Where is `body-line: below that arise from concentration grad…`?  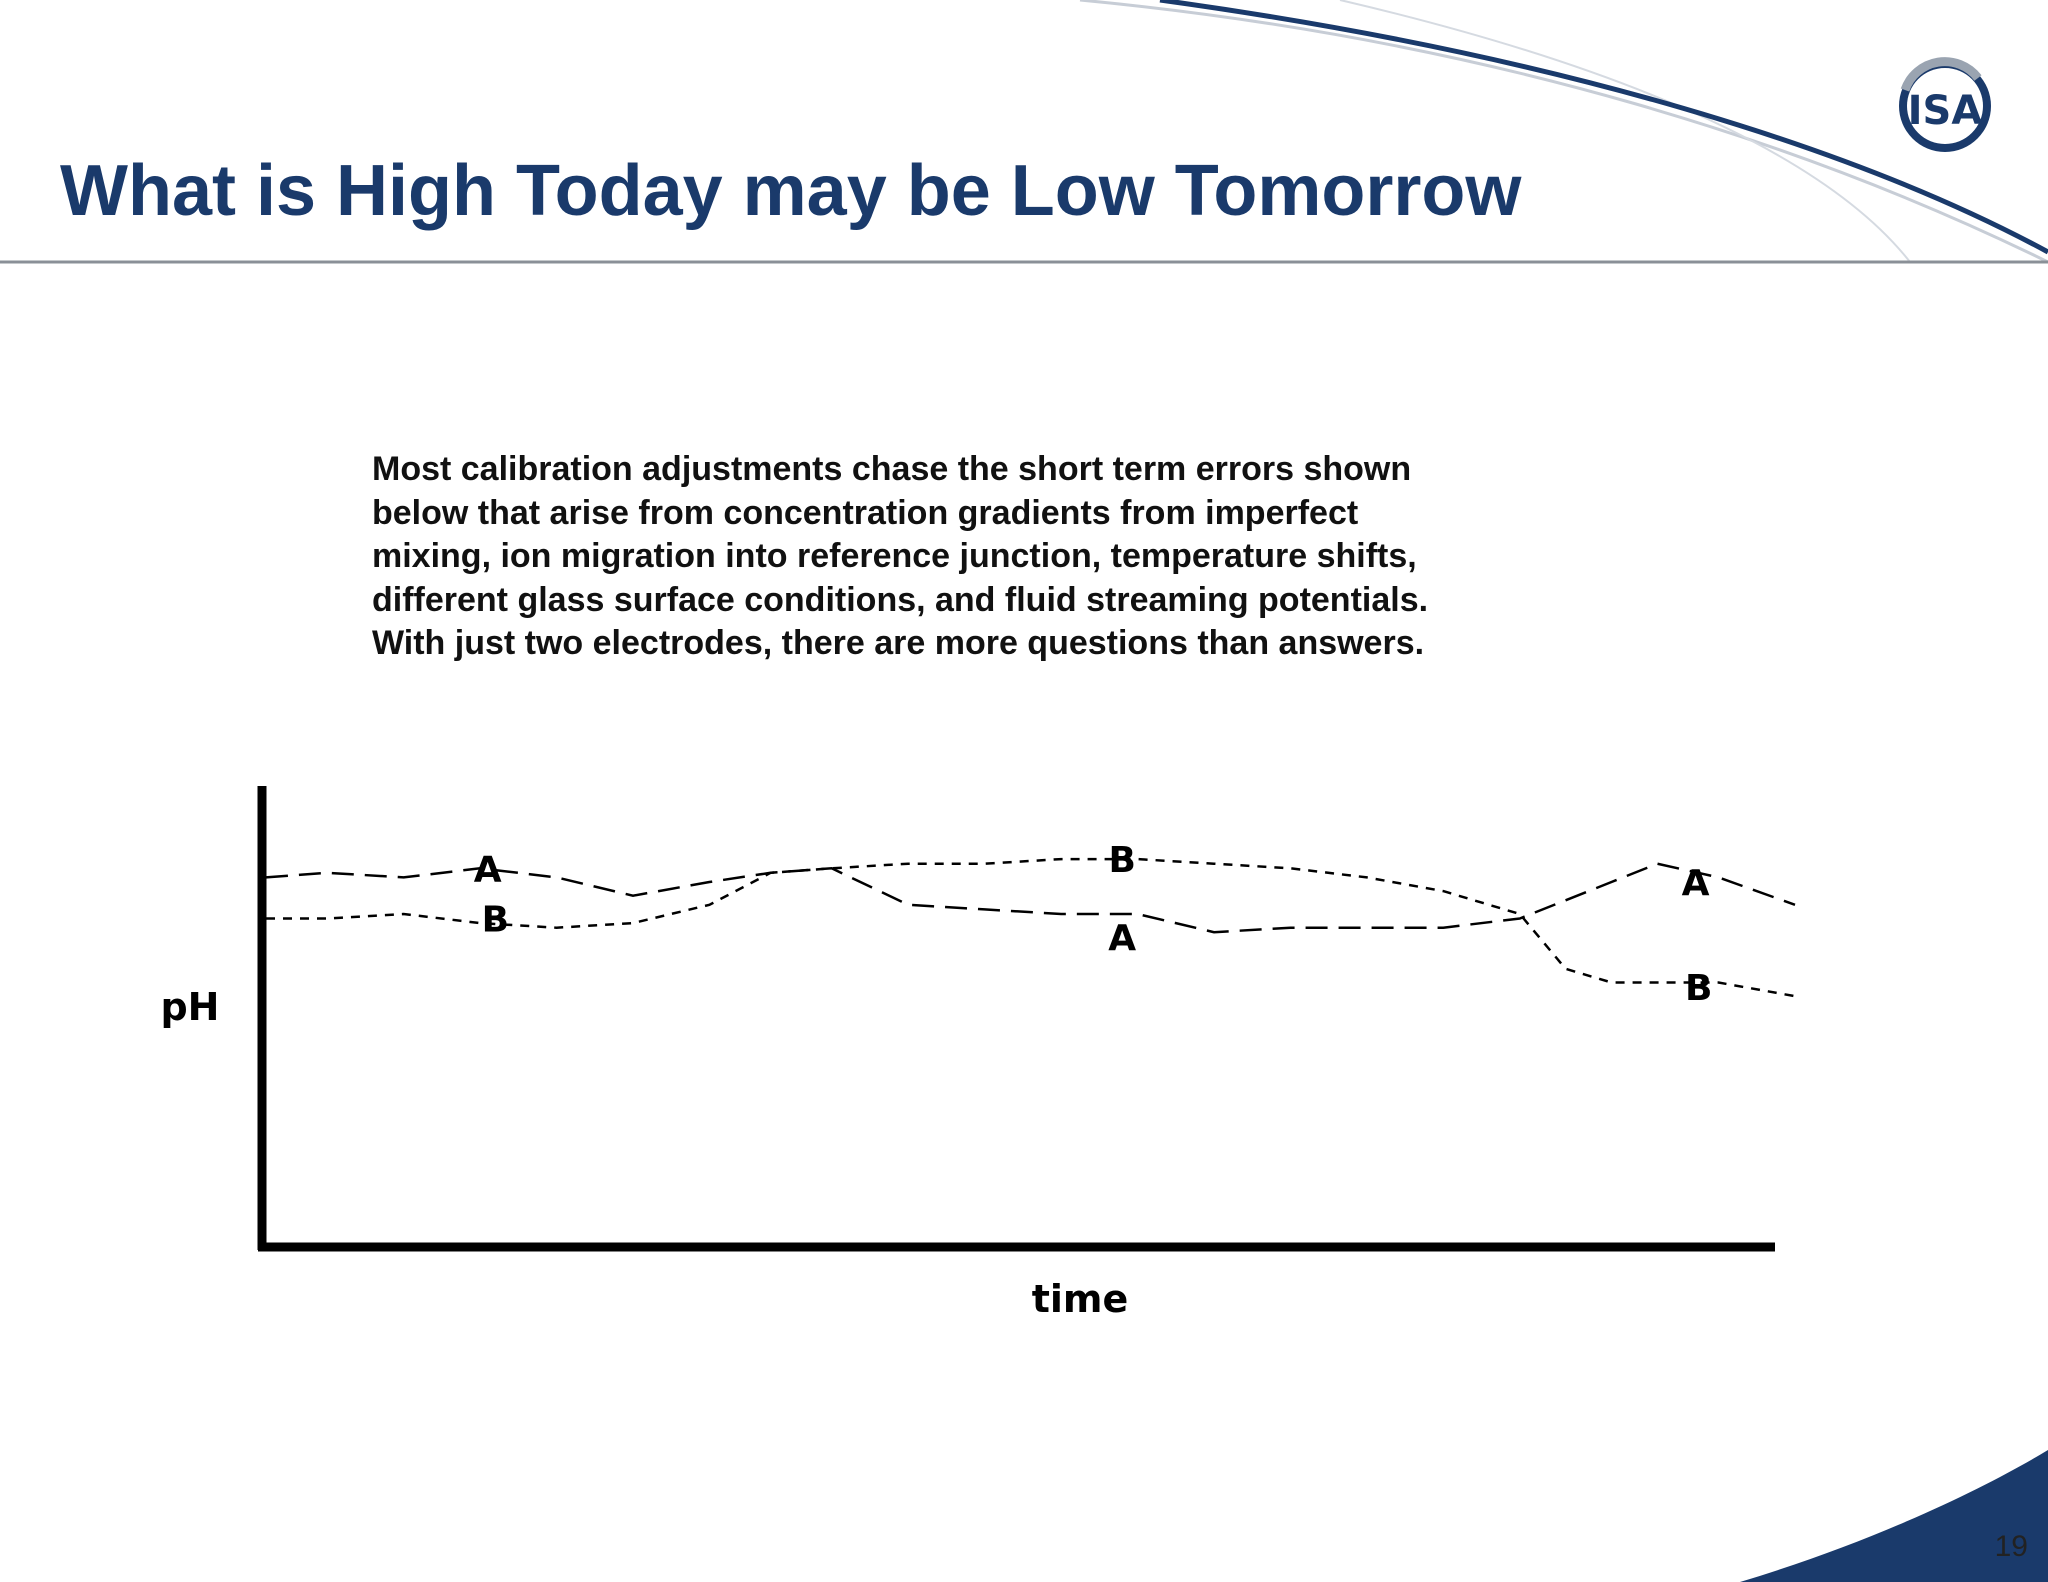 body-line: below that arise from concentration grad… is located at coordinates (865, 512).